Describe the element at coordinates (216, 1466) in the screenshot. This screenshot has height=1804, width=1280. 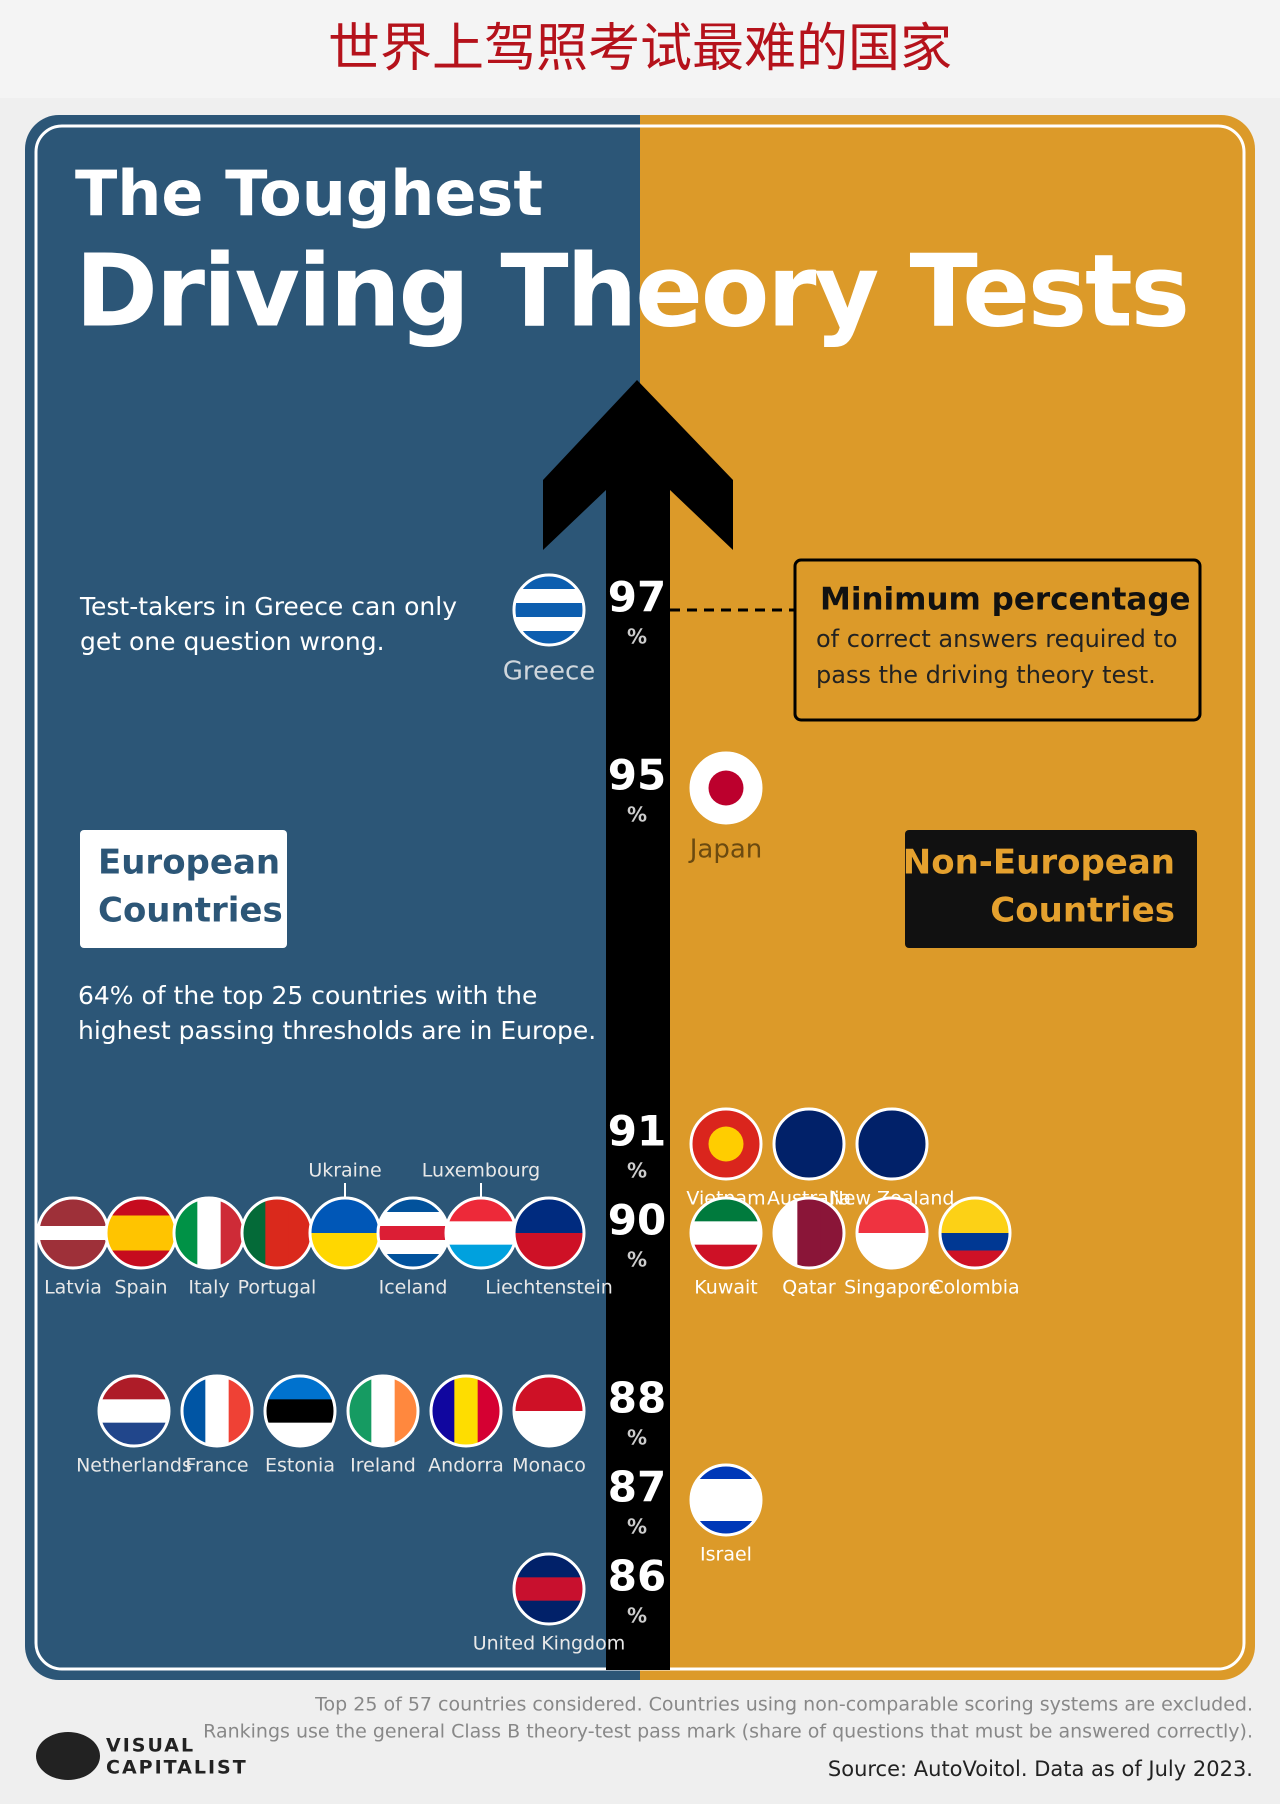
I see `country-label: France` at that location.